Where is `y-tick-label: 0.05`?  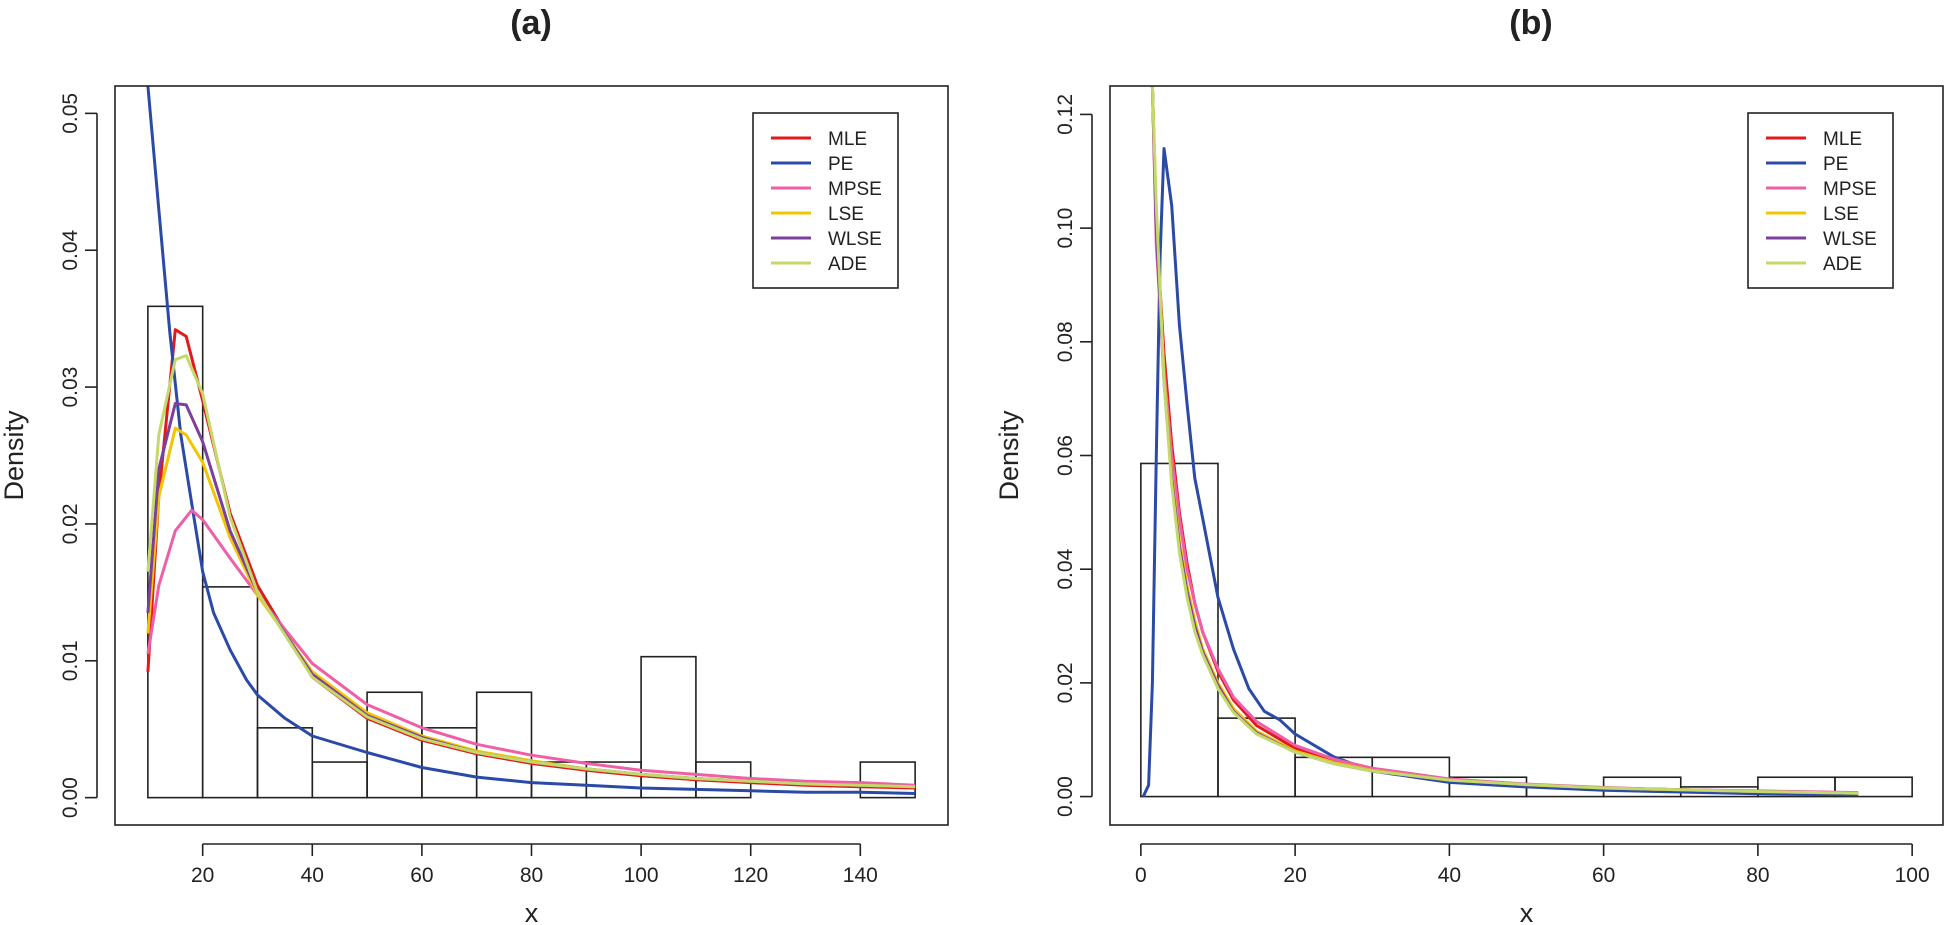 y-tick-label: 0.05 is located at coordinates (70, 113).